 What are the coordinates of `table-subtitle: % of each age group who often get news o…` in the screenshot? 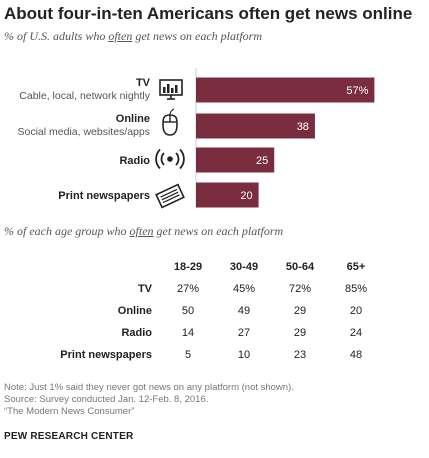 It's located at (144, 231).